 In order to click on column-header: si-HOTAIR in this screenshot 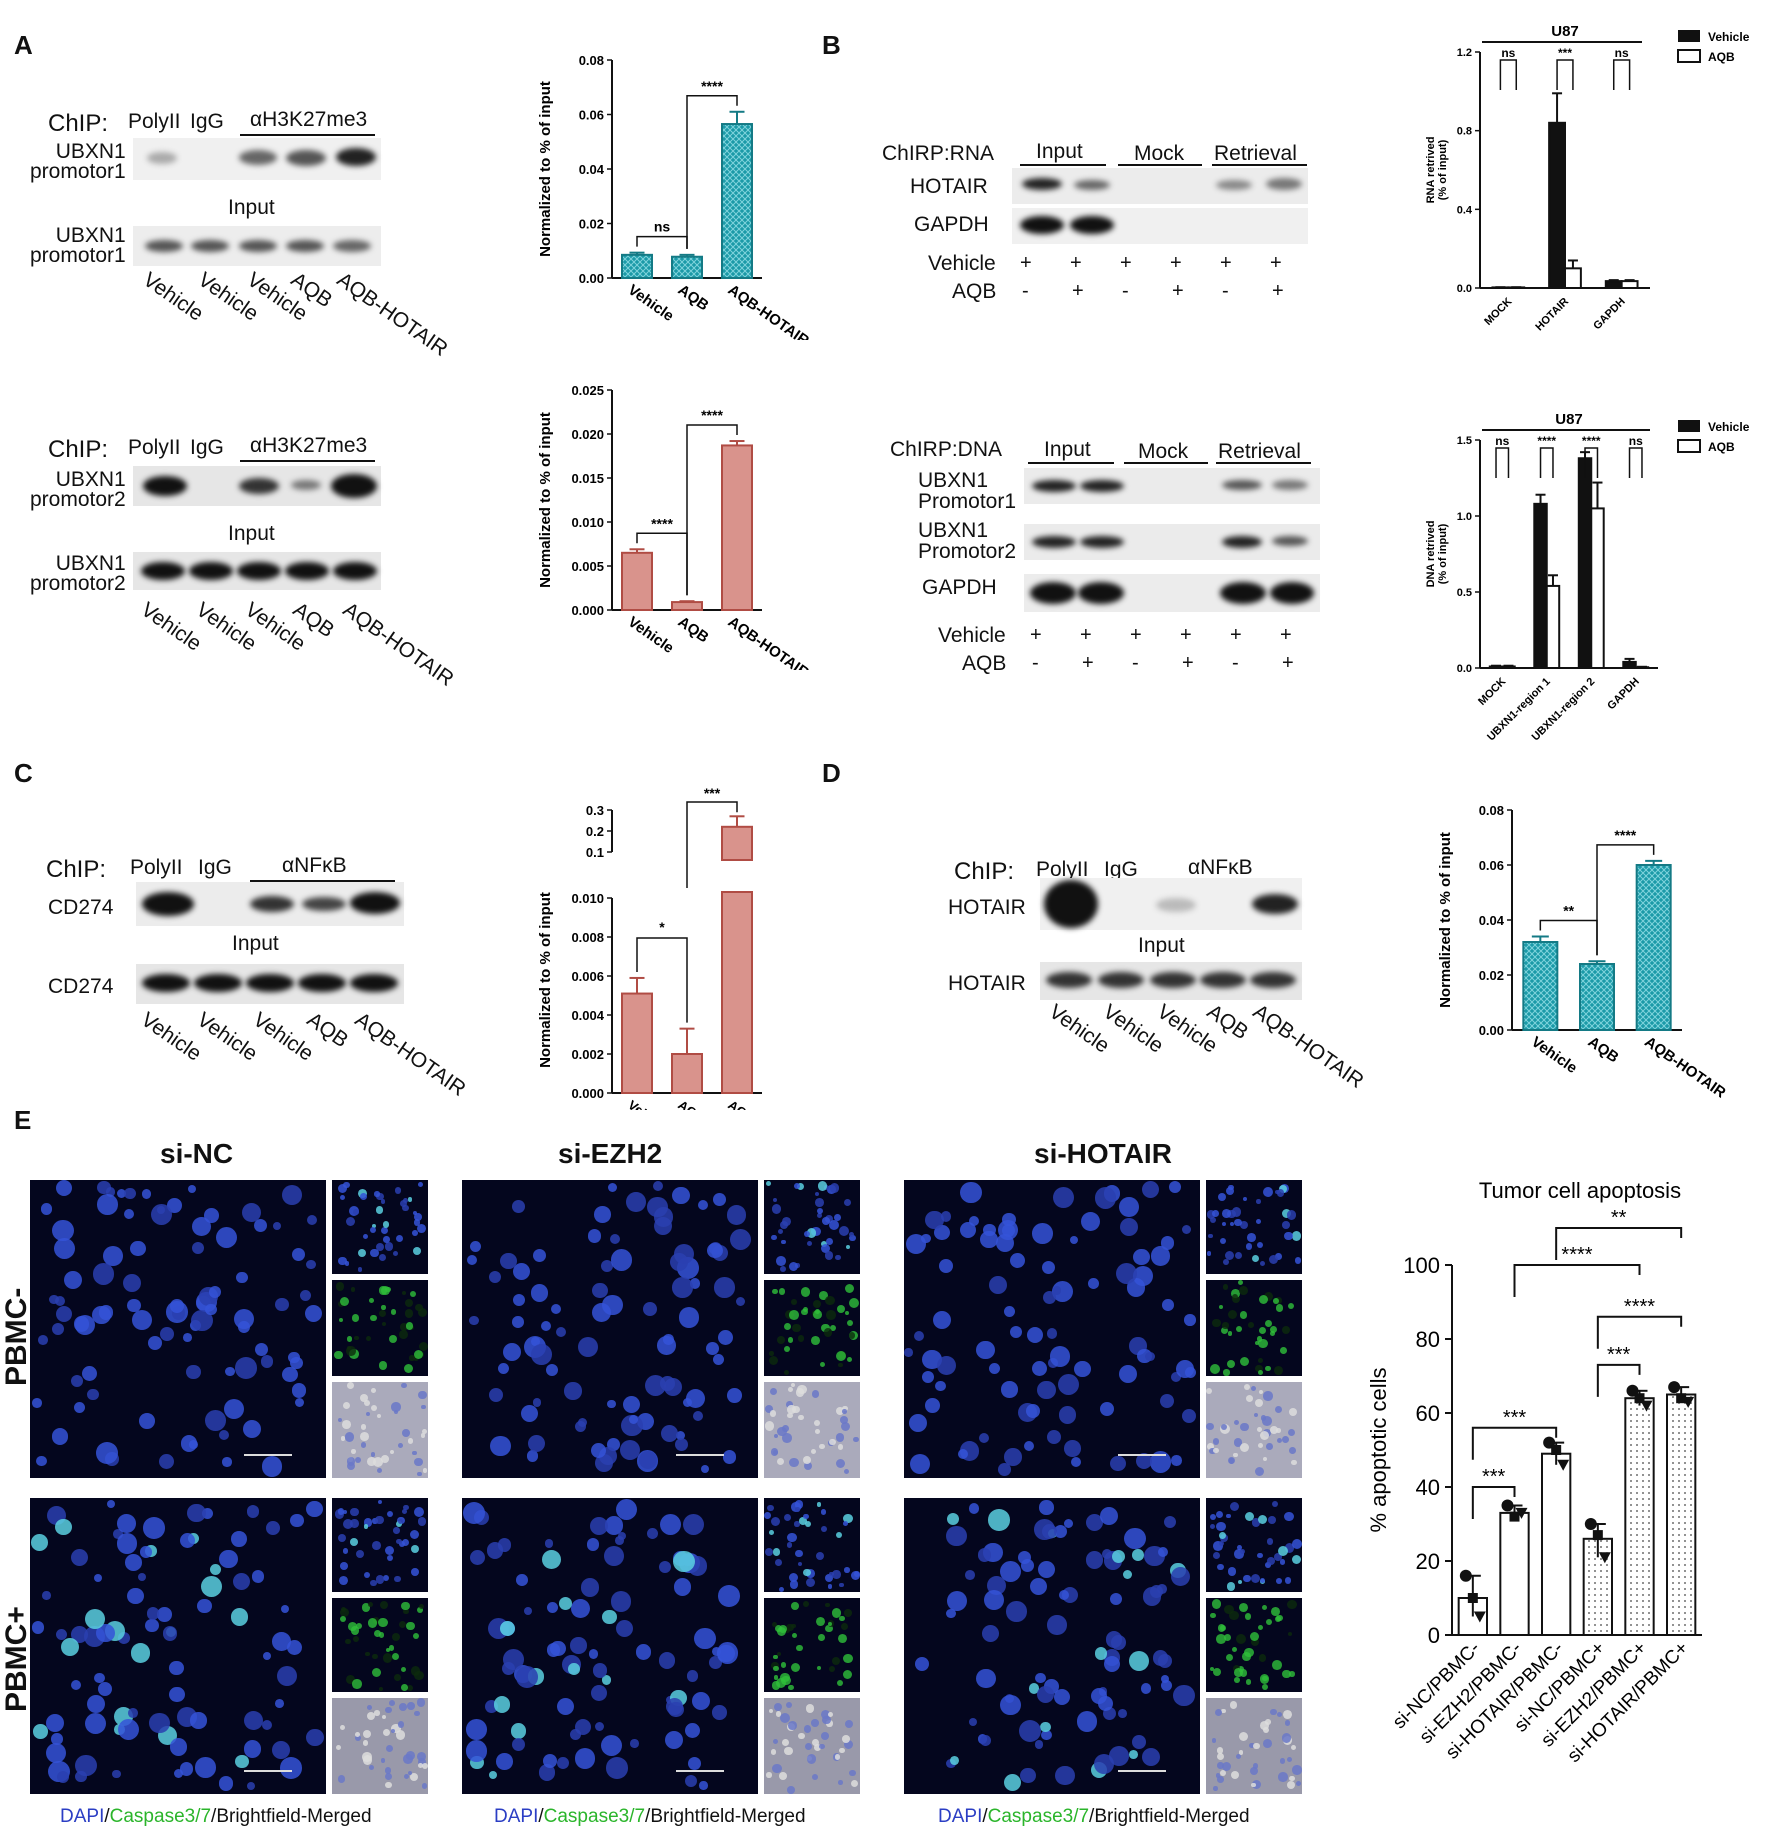, I will do `click(1103, 1153)`.